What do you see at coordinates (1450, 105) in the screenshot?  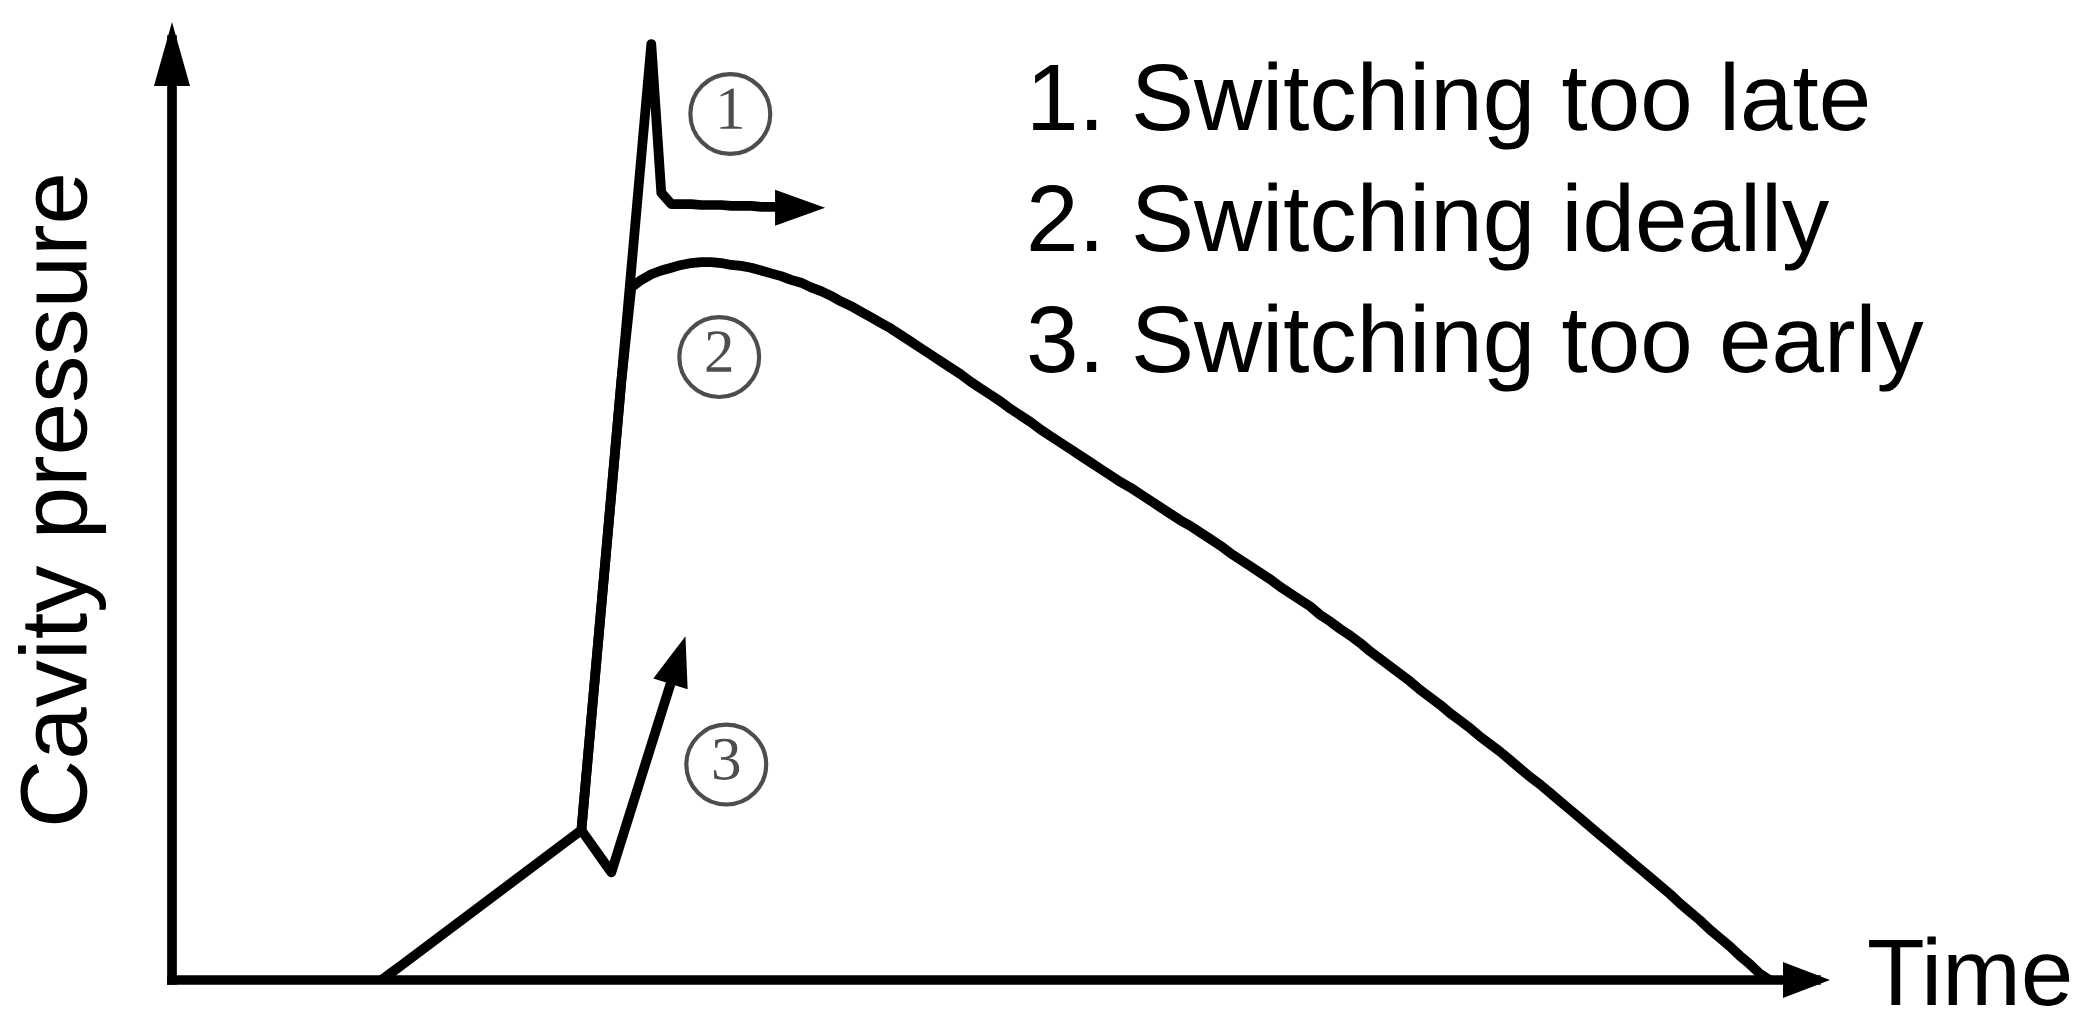 I see `annotation: 1. Switching too late` at bounding box center [1450, 105].